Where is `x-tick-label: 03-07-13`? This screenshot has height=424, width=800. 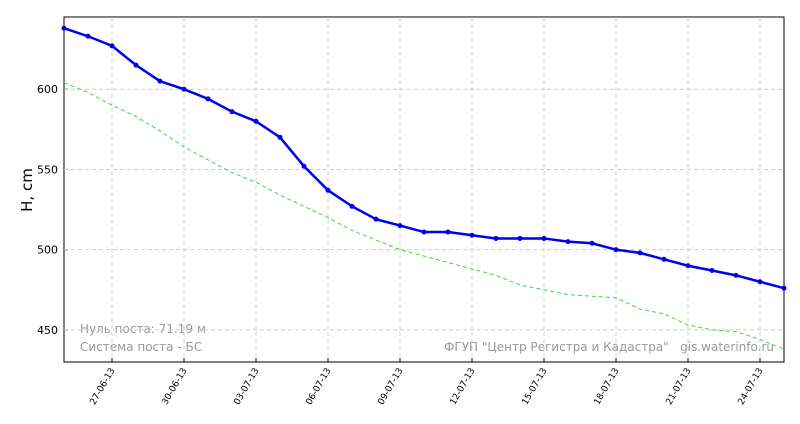 x-tick-label: 03-07-13 is located at coordinates (247, 387).